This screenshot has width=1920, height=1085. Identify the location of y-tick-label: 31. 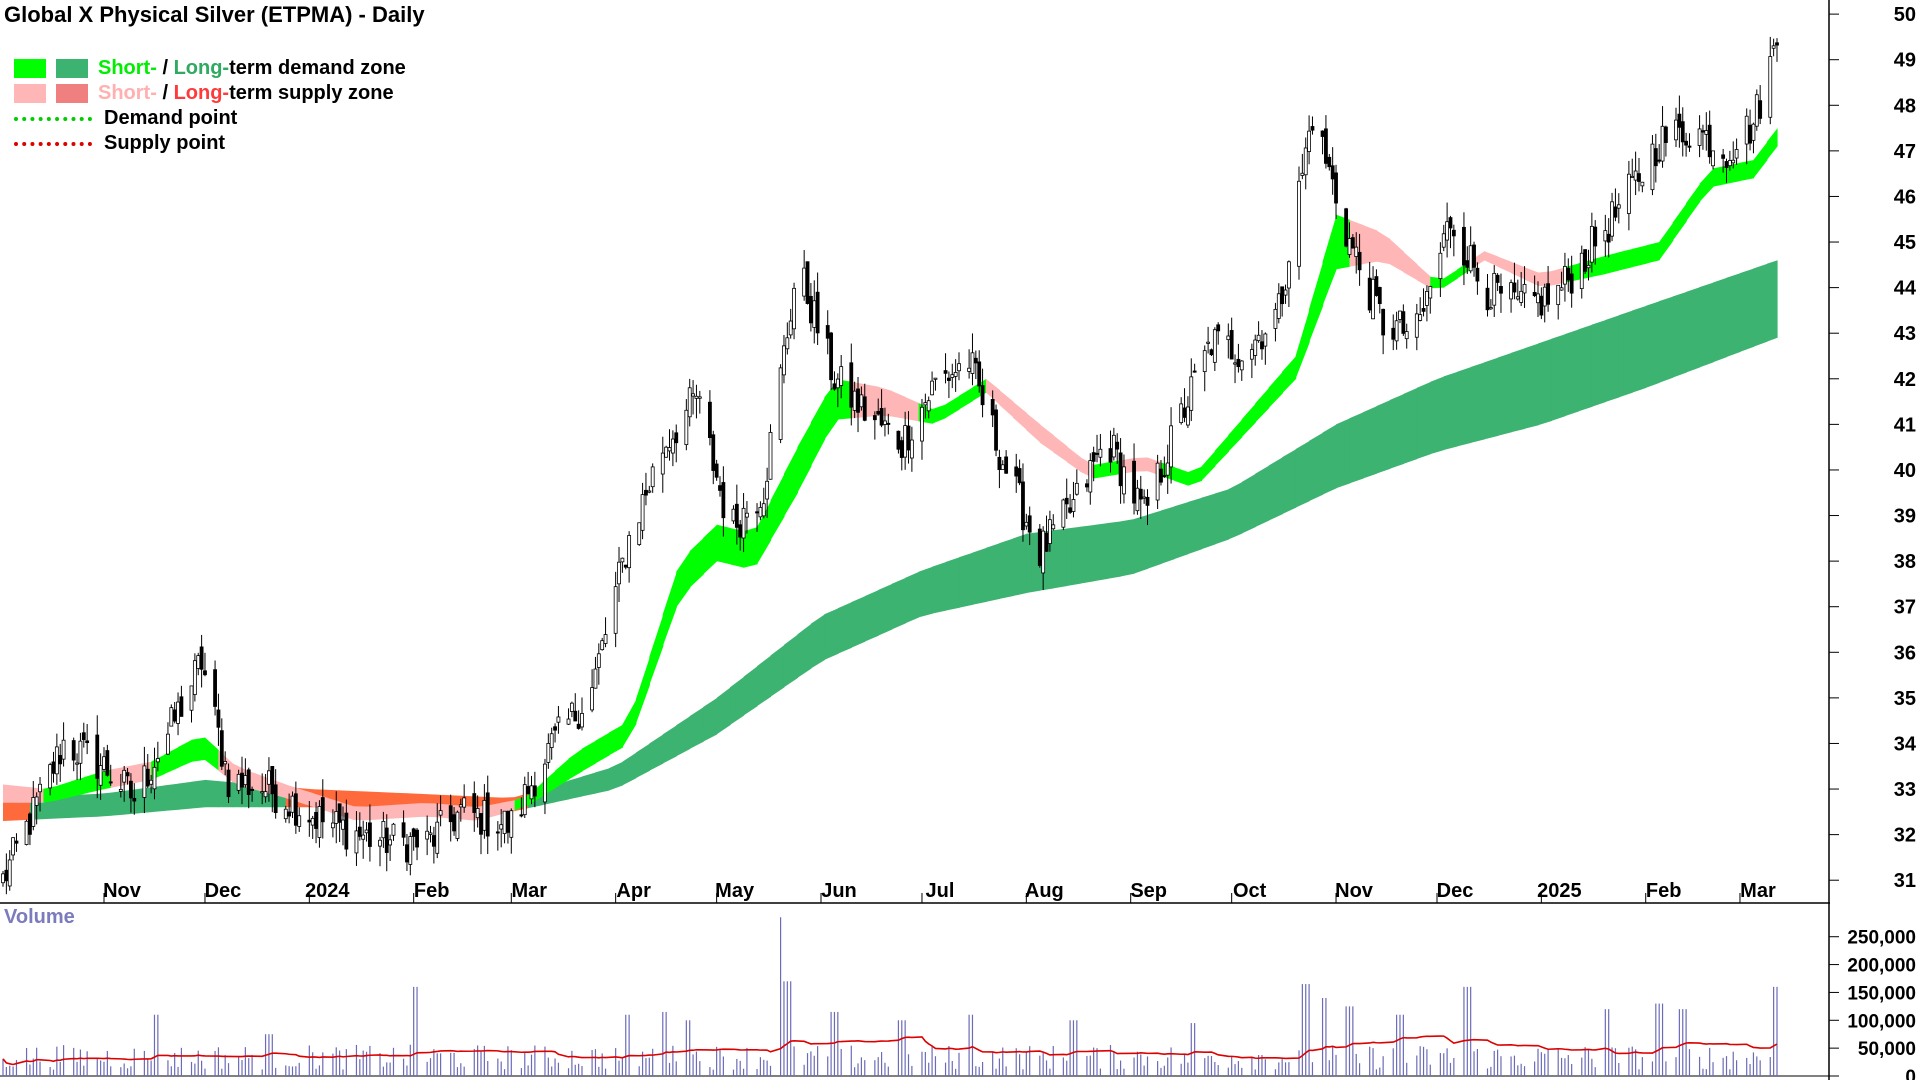
(1905, 881).